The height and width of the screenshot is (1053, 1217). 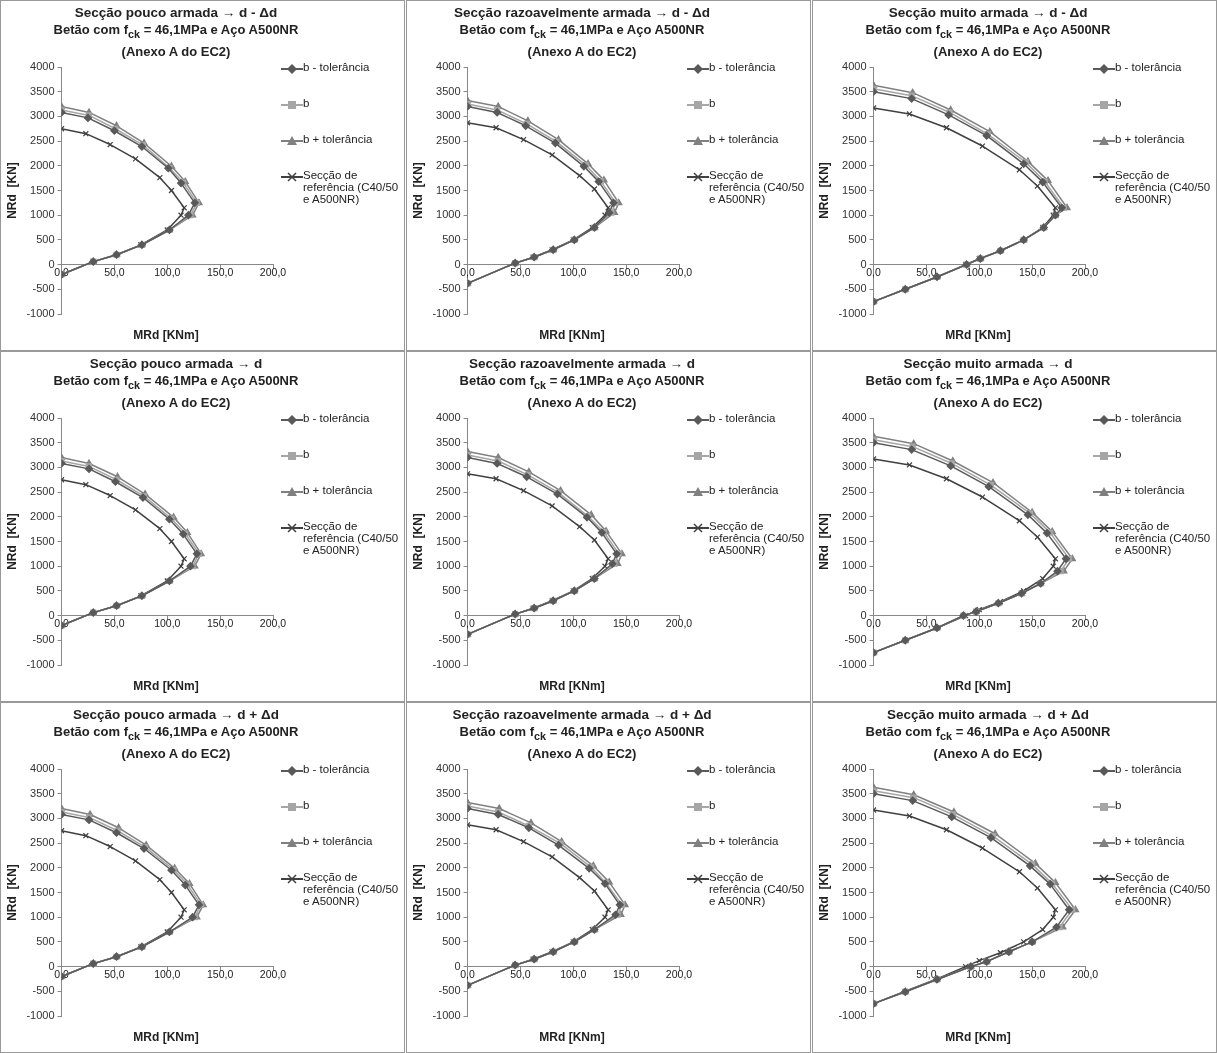 I want to click on chart-title: Secção muito armada → d + Δd, so click(x=988, y=714).